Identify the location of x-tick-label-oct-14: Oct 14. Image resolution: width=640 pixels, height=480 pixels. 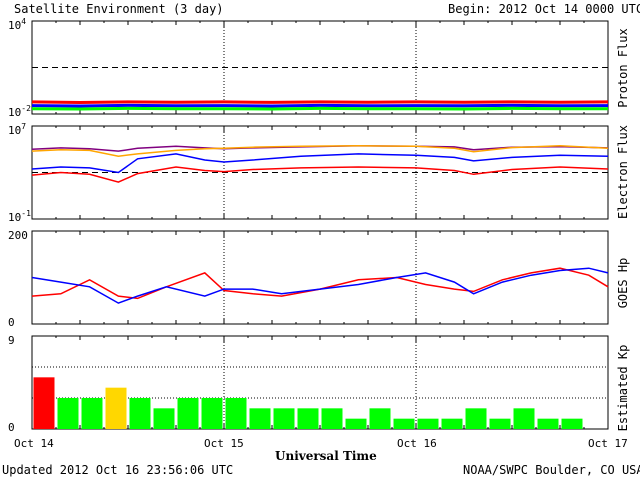
(34, 443).